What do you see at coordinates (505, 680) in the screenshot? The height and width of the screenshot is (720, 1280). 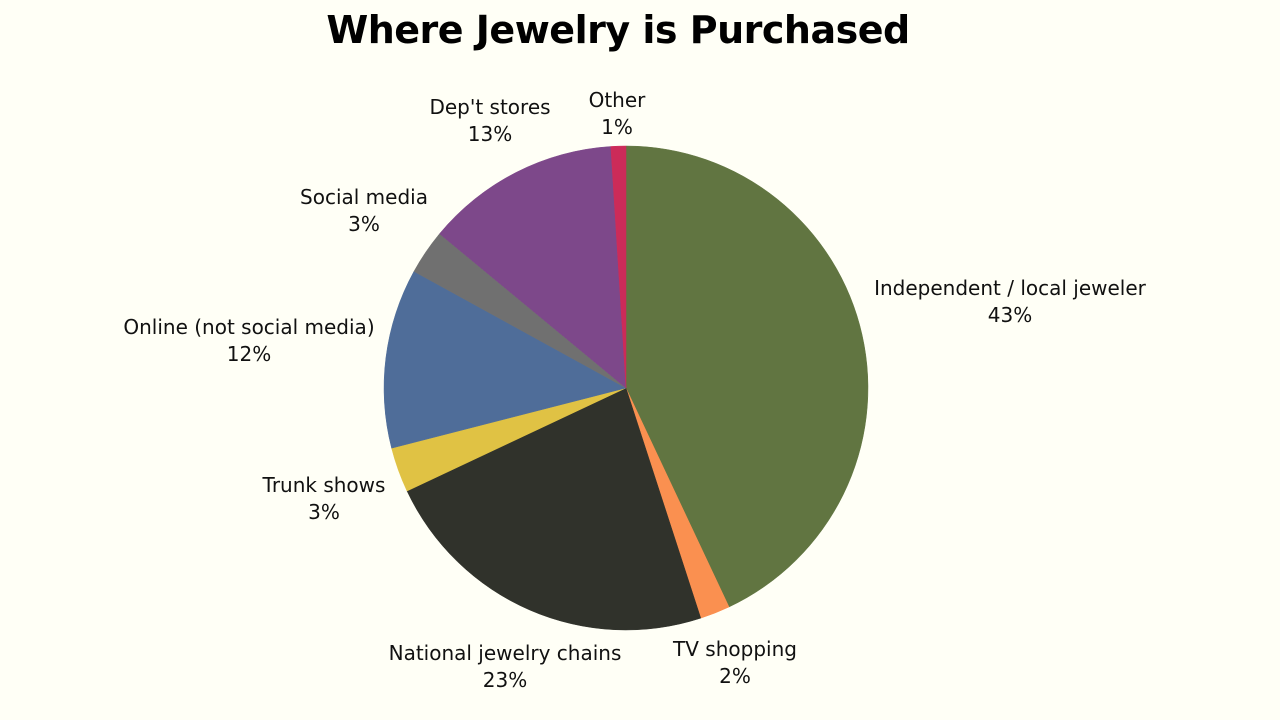 I see `slice-value-label: 23%` at bounding box center [505, 680].